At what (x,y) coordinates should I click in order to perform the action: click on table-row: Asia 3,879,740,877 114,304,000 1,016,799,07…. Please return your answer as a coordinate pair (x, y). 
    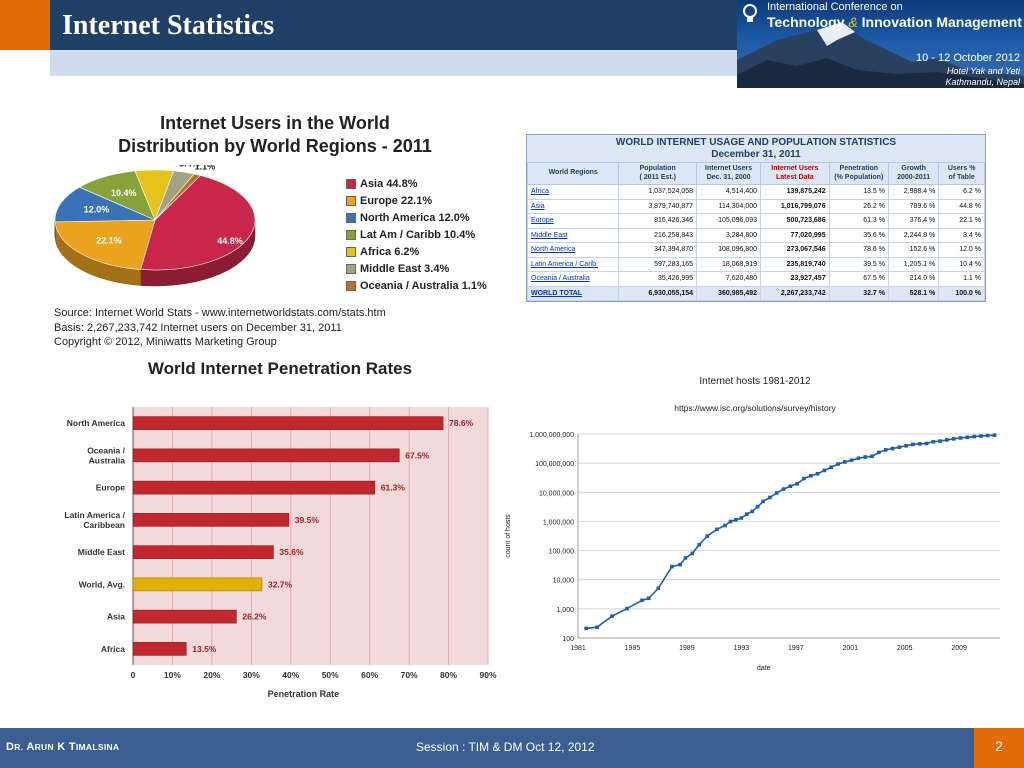
    Looking at the image, I should click on (755, 206).